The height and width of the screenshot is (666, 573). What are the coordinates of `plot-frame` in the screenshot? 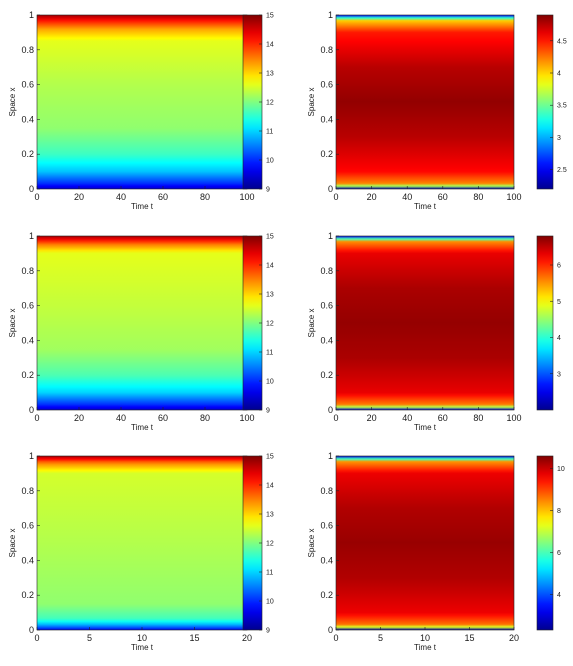 It's located at (425, 323).